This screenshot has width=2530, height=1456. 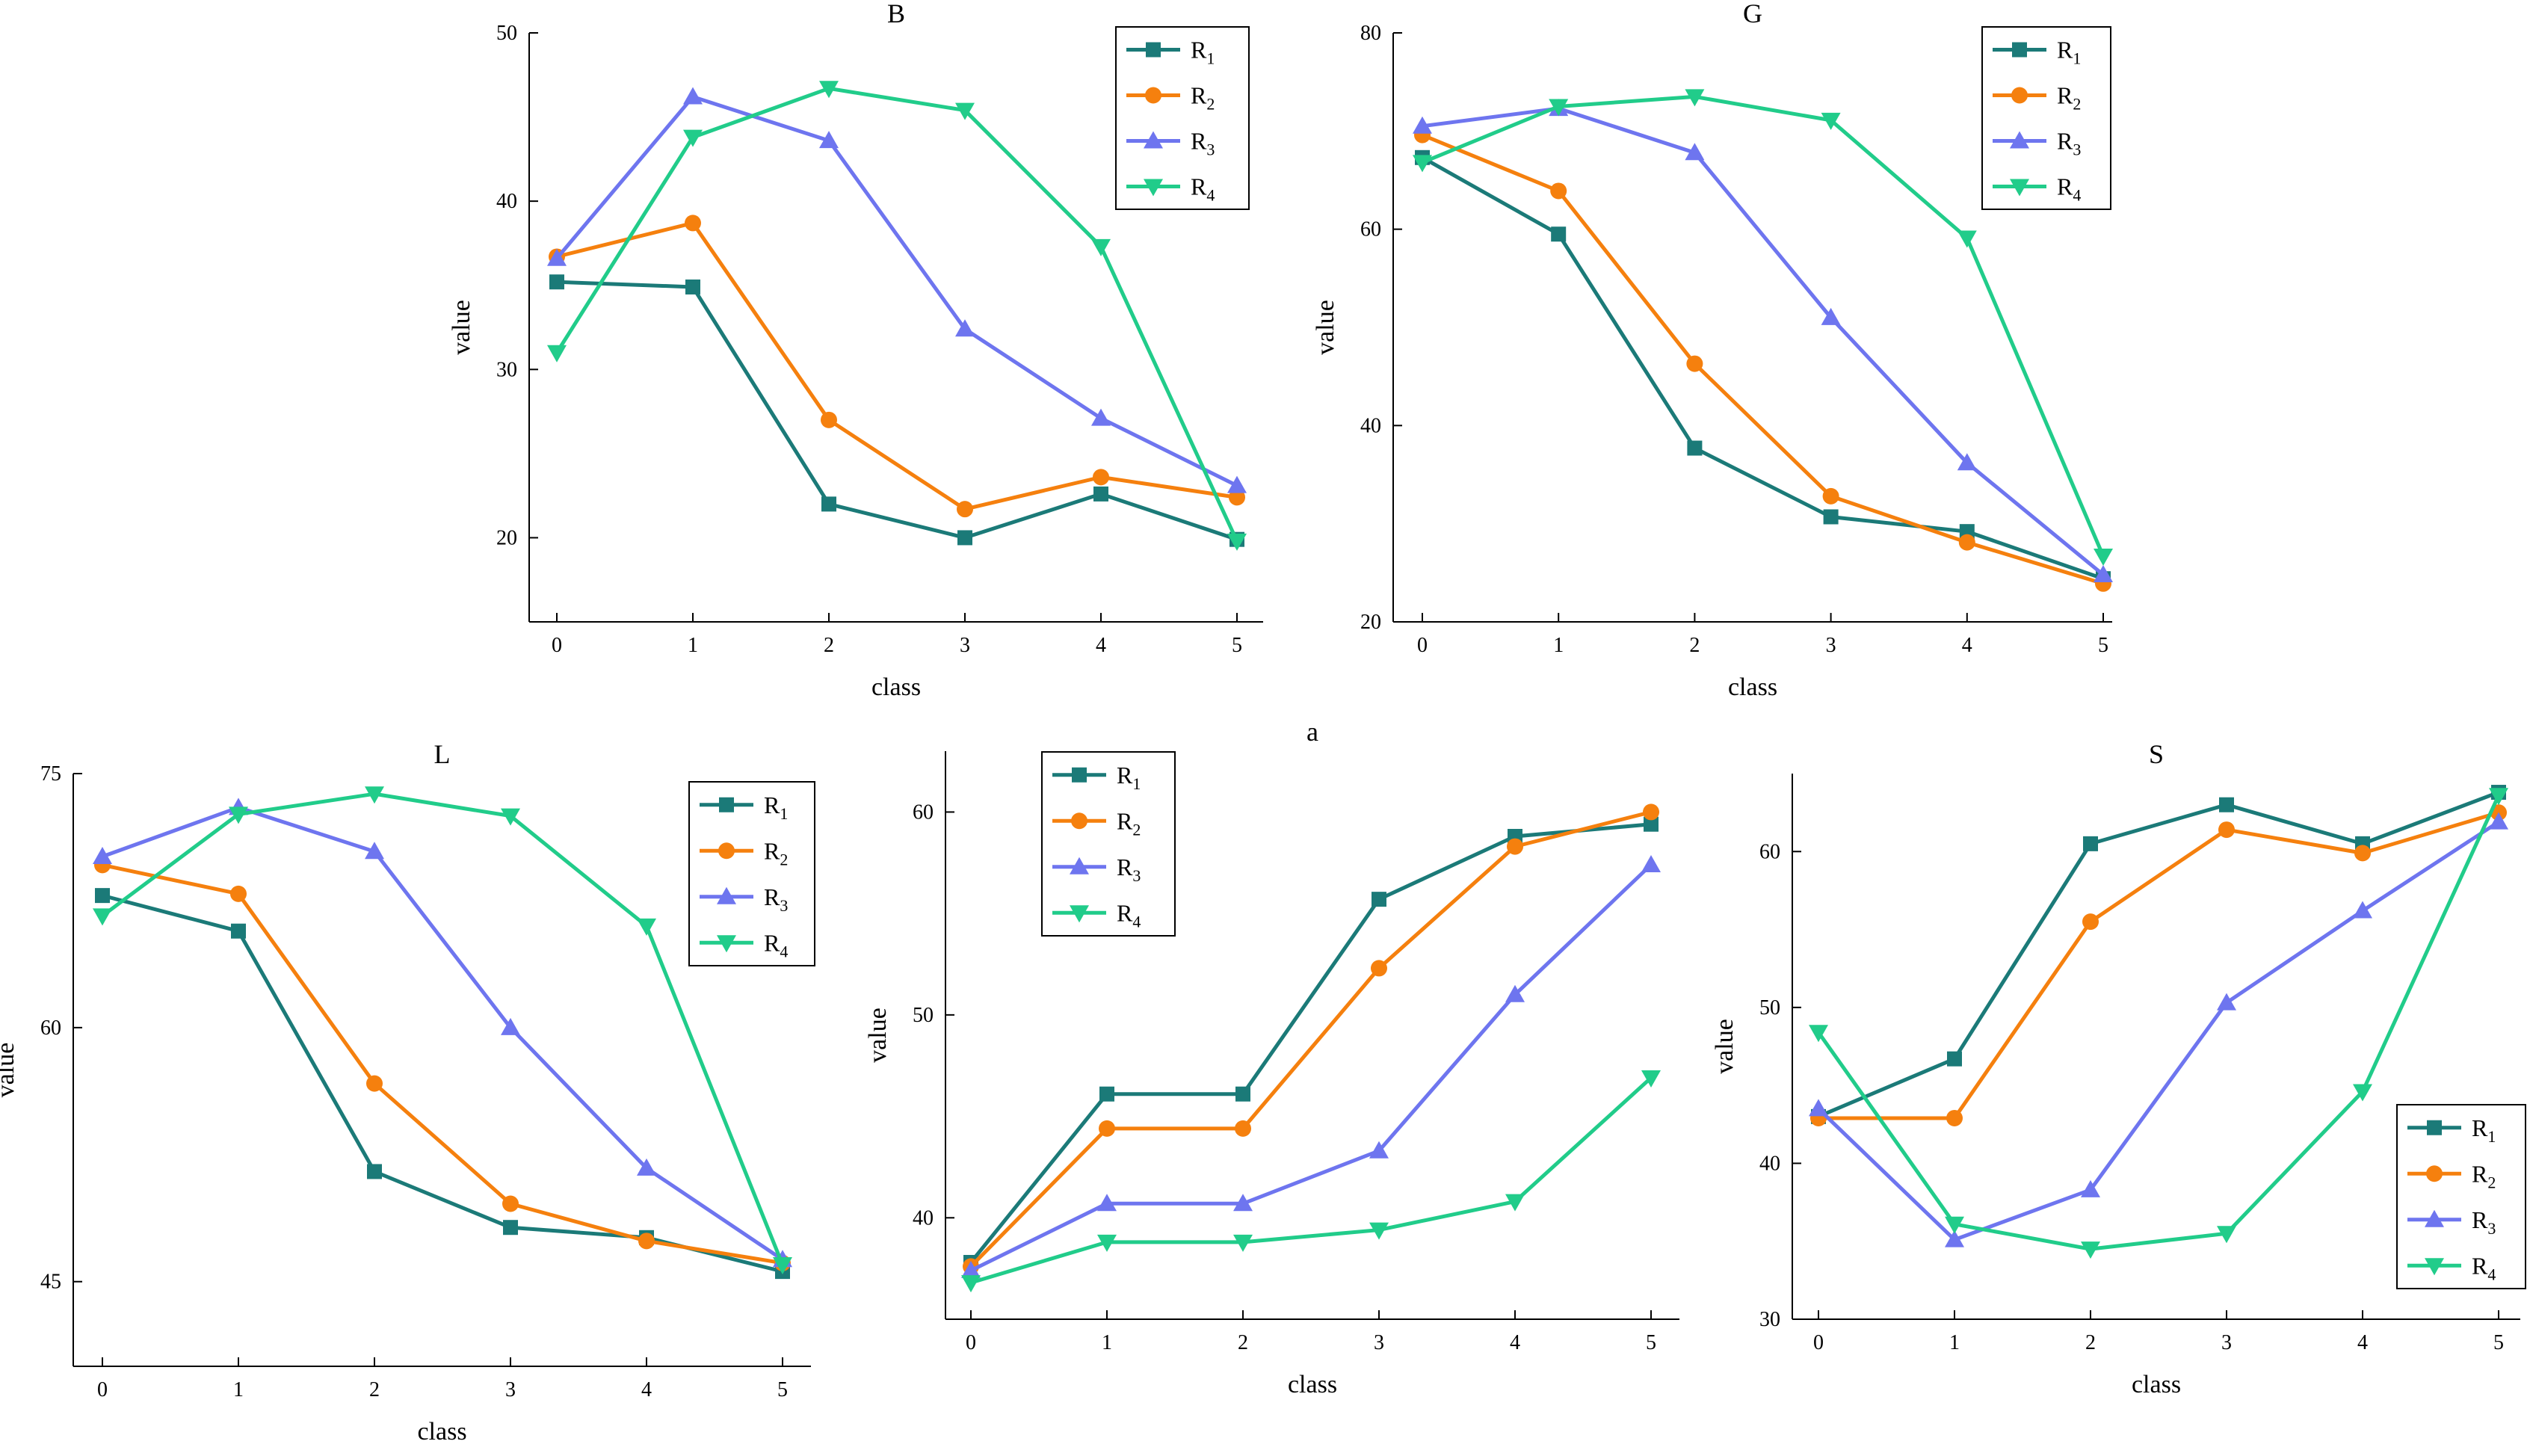 I want to click on chart-title: S, so click(x=2156, y=754).